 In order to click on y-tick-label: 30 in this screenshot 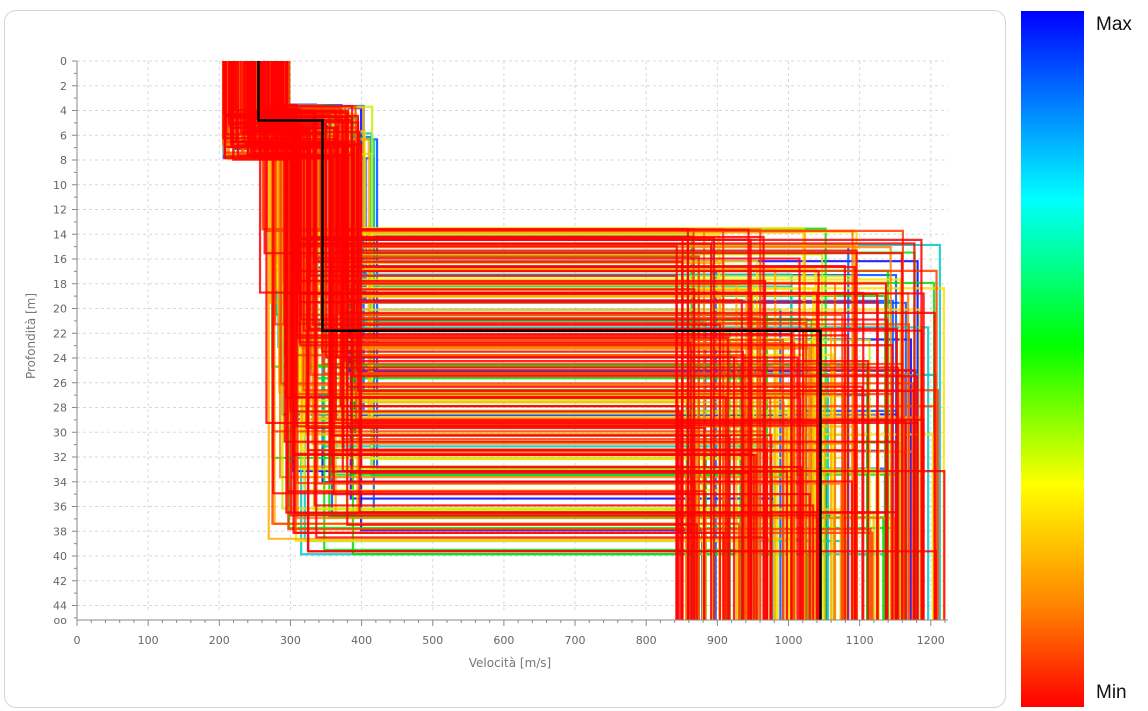, I will do `click(60, 432)`.